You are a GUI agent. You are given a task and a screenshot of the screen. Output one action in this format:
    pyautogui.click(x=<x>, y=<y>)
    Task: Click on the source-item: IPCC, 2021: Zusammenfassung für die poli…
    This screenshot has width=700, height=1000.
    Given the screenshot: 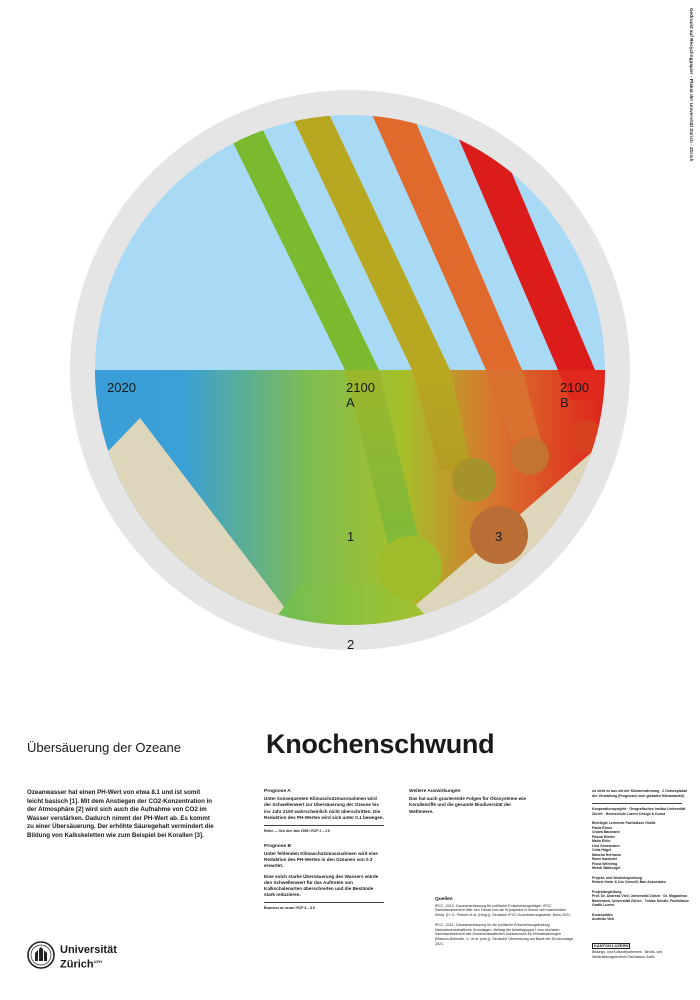 What is the action you would take?
    pyautogui.click(x=504, y=934)
    